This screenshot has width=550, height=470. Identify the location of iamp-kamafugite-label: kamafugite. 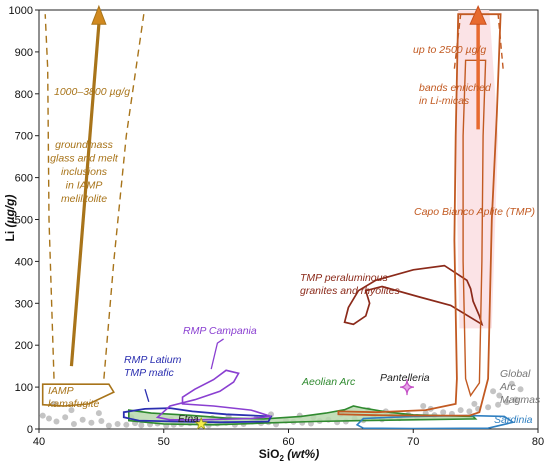
(74, 404).